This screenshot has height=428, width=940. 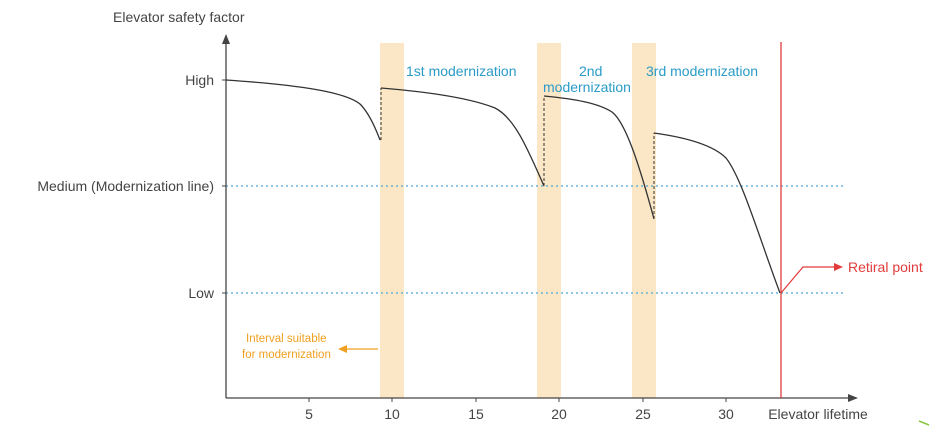 What do you see at coordinates (476, 414) in the screenshot?
I see `x-tick-label-15: 15` at bounding box center [476, 414].